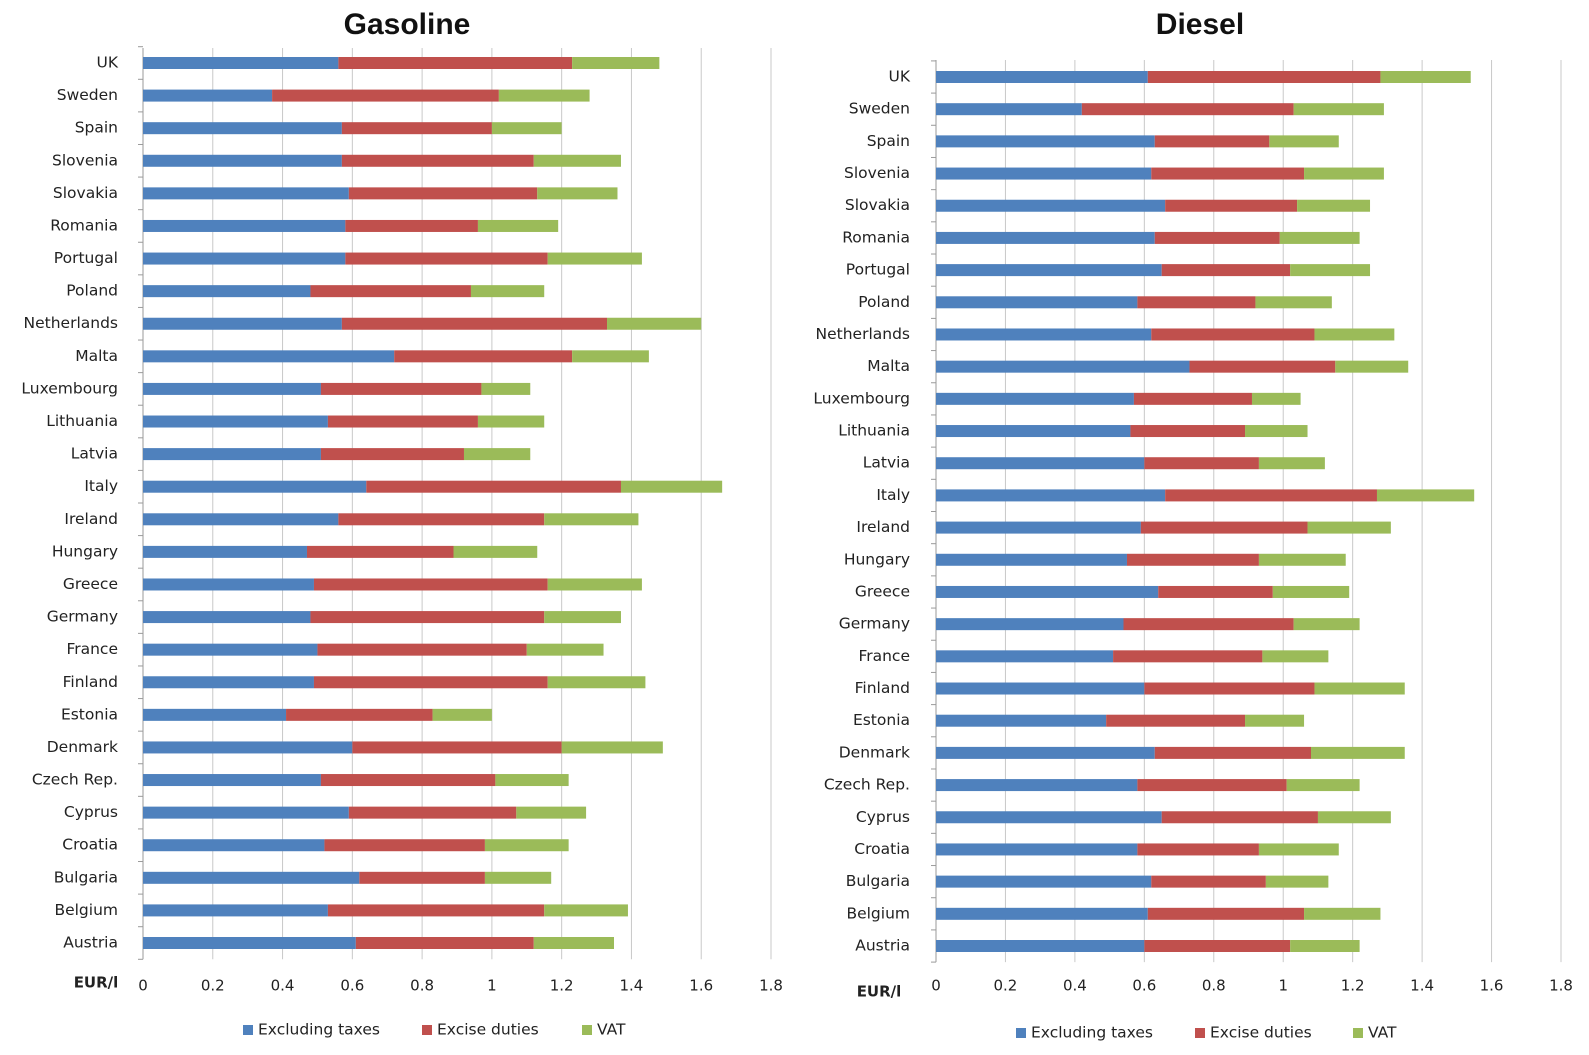 This screenshot has width=1589, height=1055. Describe the element at coordinates (877, 173) in the screenshot. I see `diesel-category-label: Slovenia` at that location.